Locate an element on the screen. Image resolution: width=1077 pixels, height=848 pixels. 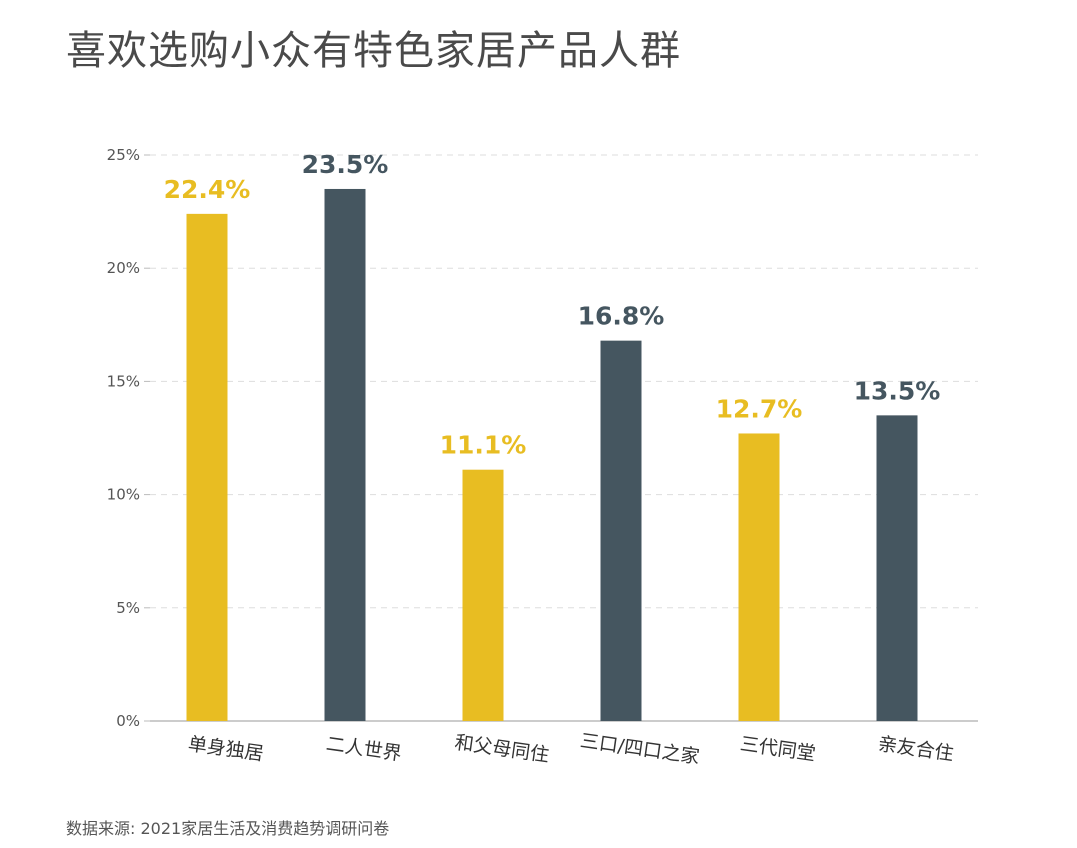
y-tick-label: 25% is located at coordinates (123, 155).